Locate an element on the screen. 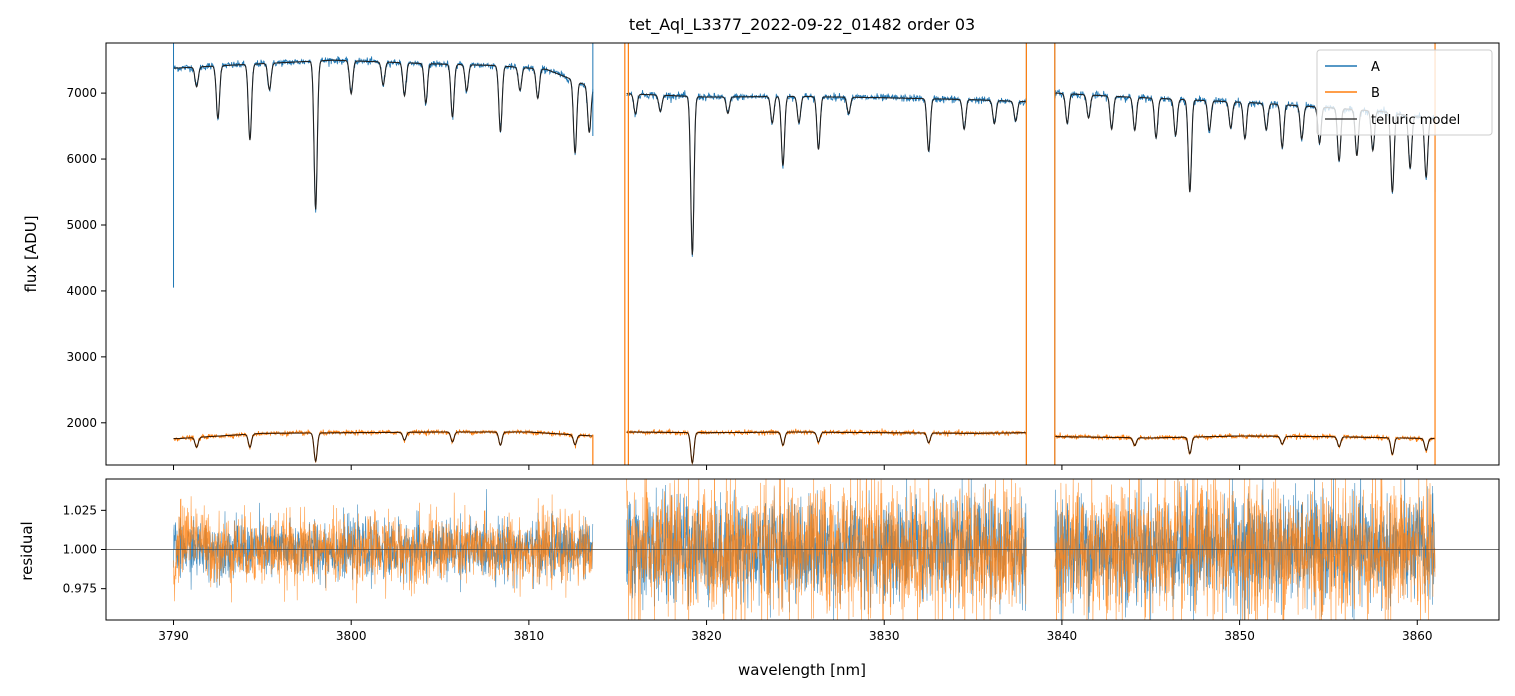 This screenshot has height=696, width=1515. bottom-y-tick-label: 0.975 is located at coordinates (80, 589).